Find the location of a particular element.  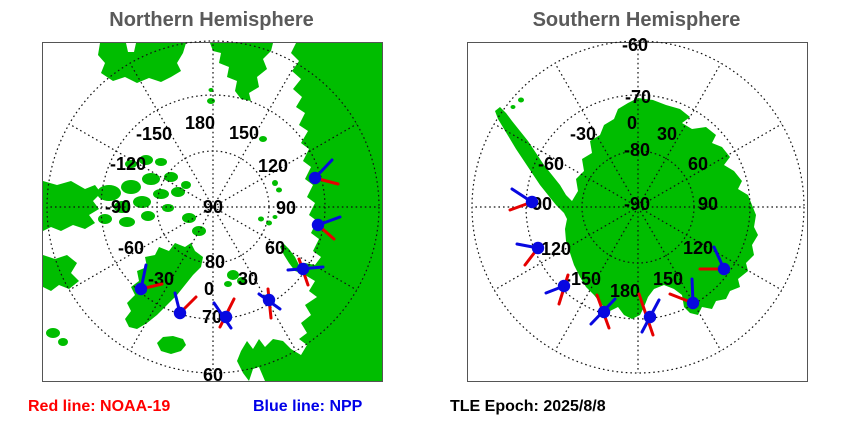

legend-npp: Blue line: NPP is located at coordinates (308, 406).